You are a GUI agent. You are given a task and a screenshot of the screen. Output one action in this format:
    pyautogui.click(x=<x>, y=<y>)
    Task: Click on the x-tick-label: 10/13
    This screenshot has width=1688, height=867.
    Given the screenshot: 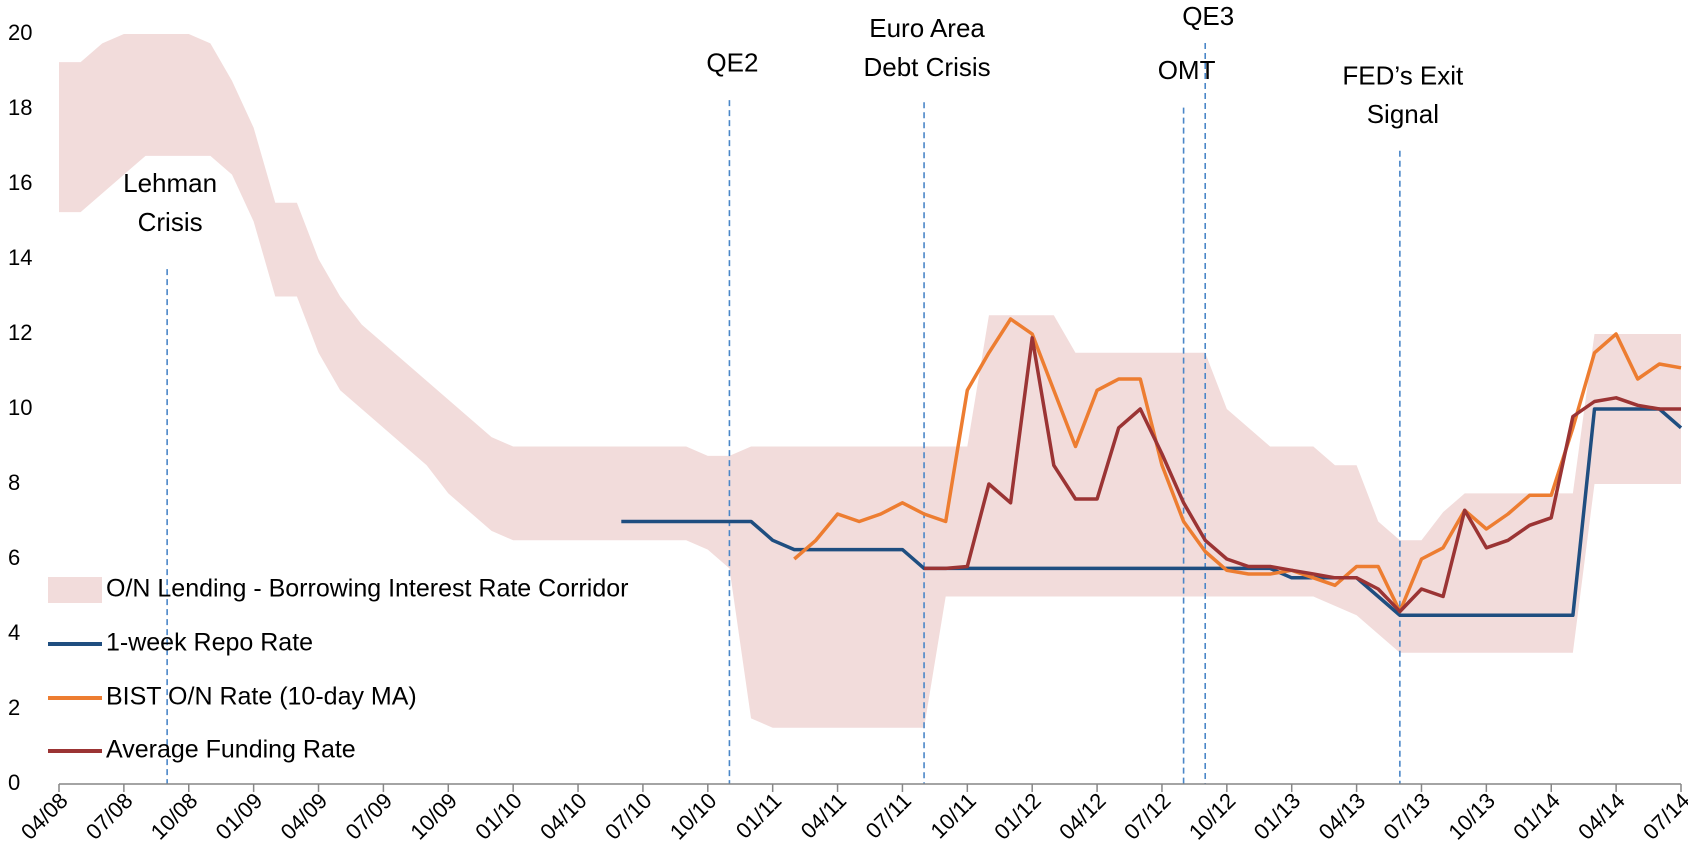 What is the action you would take?
    pyautogui.click(x=1471, y=816)
    